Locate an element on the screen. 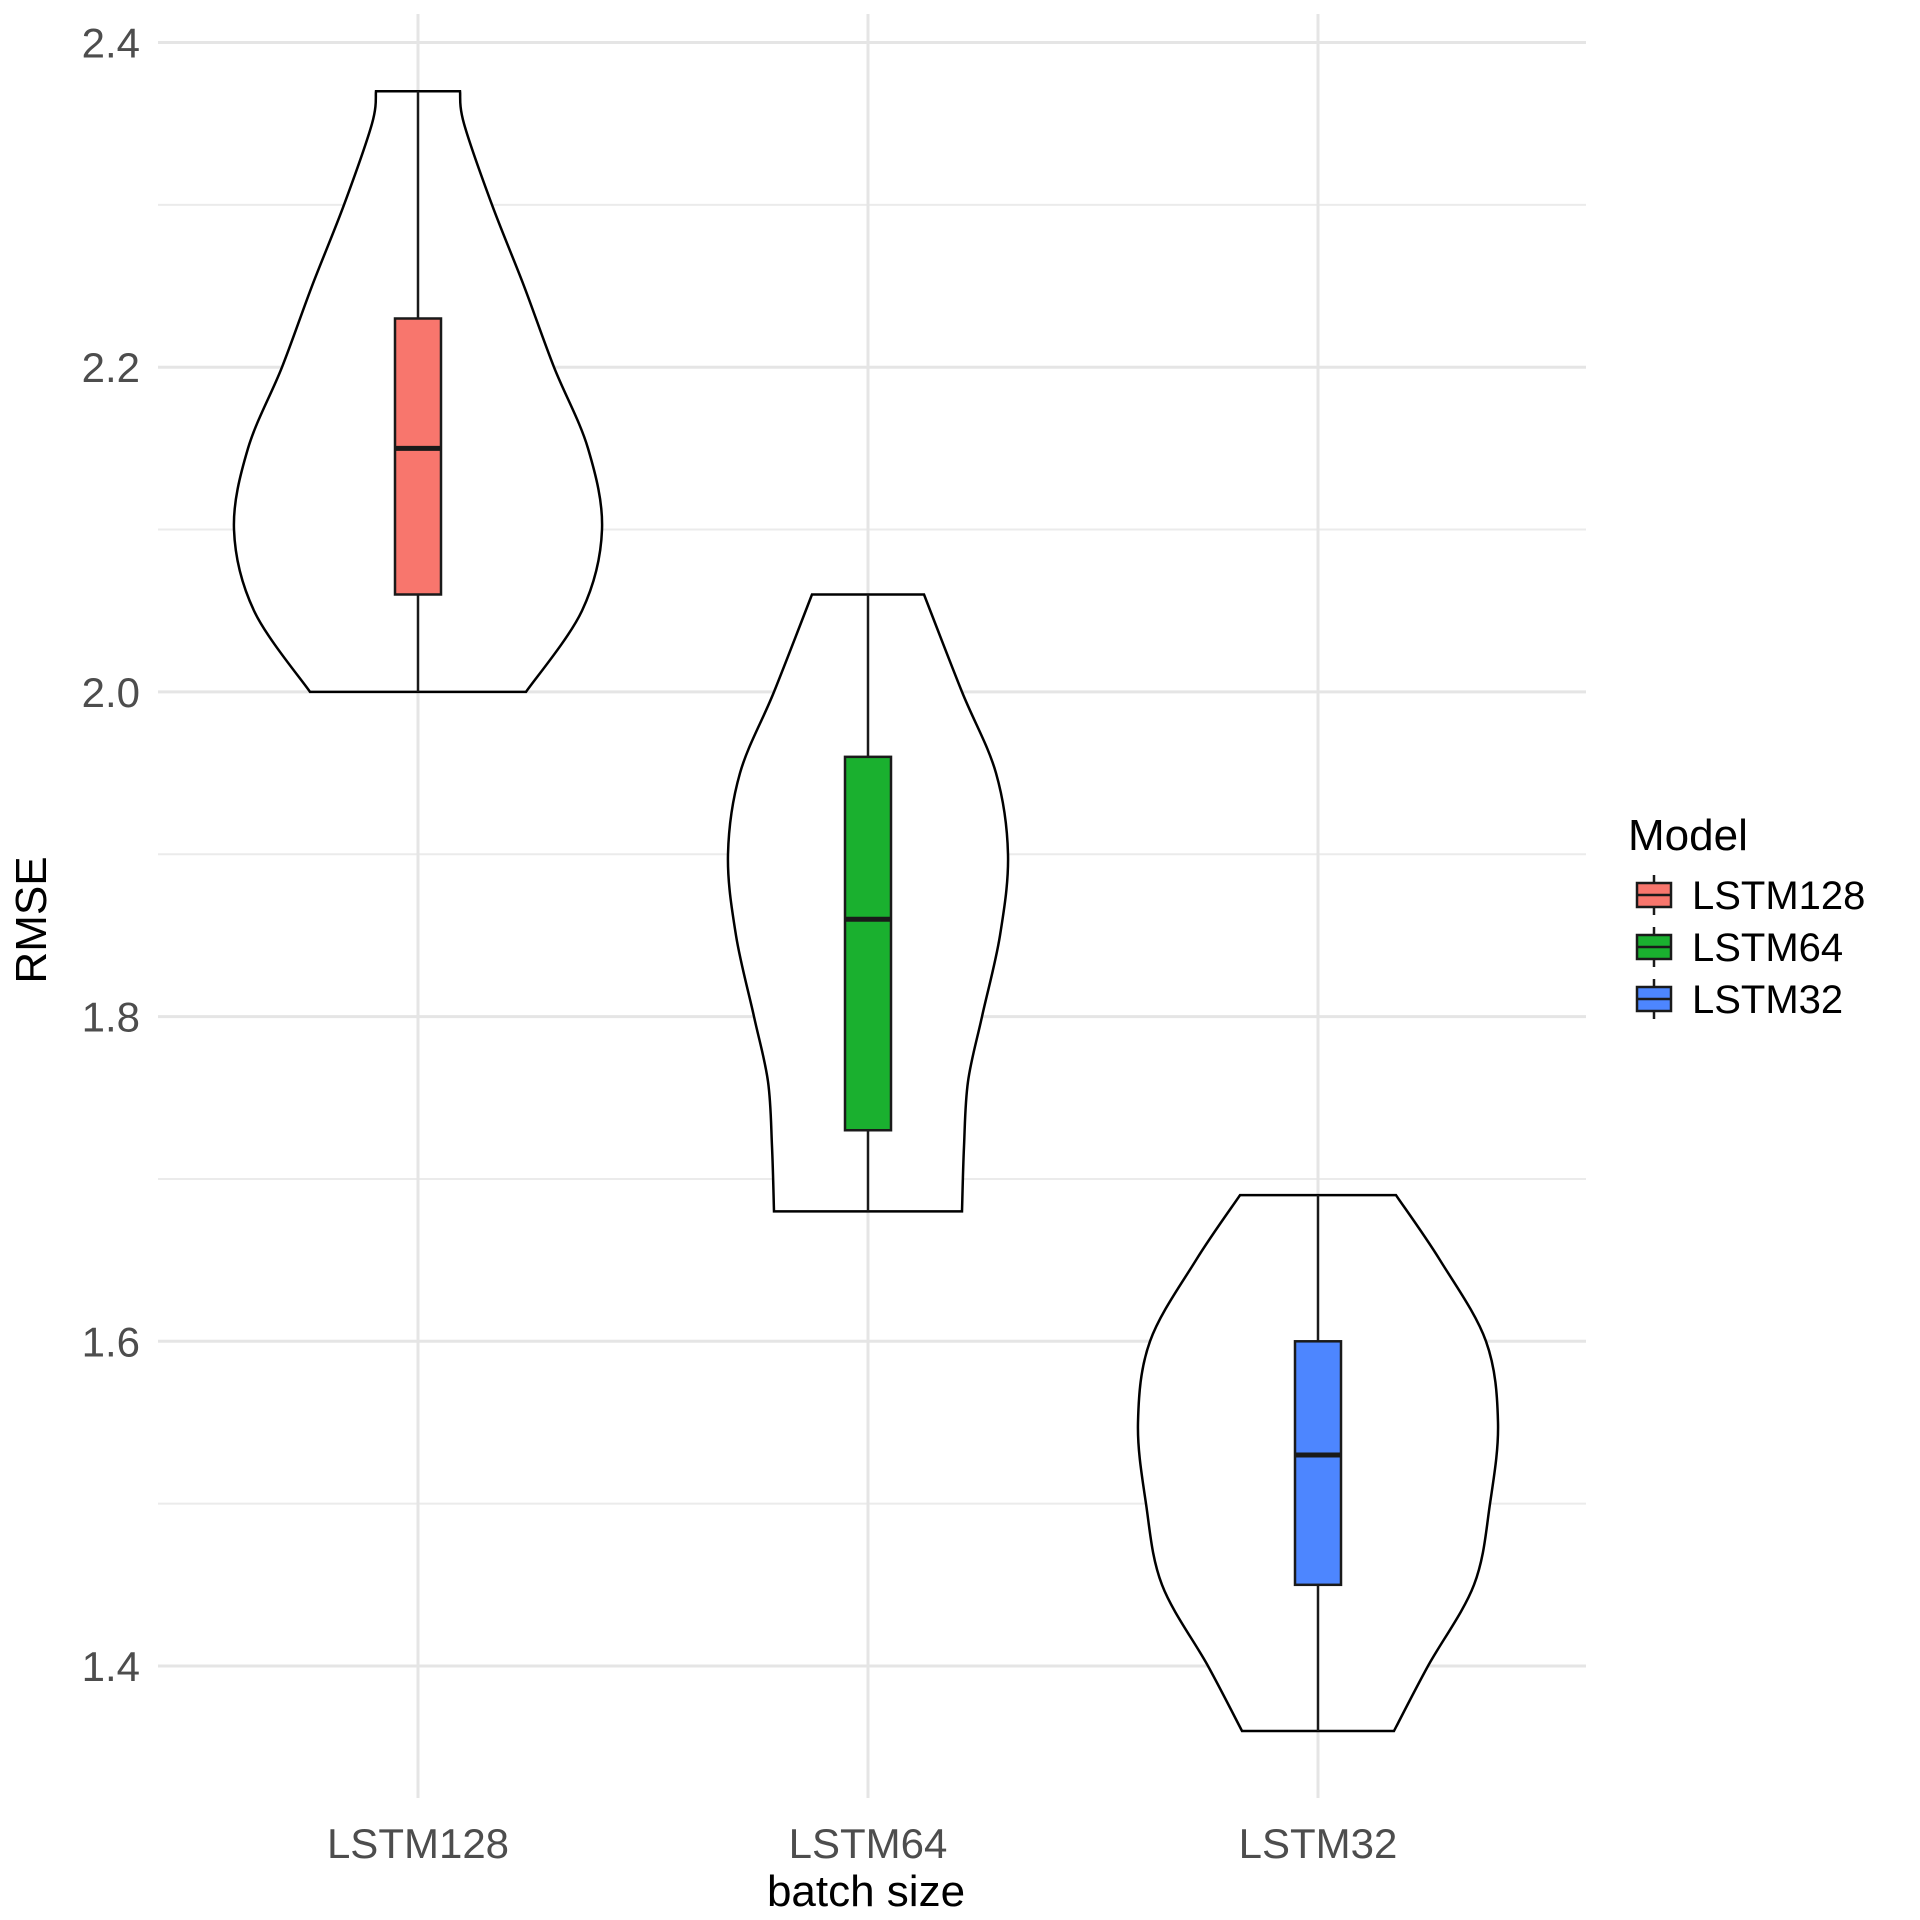 This screenshot has width=1920, height=1920. x-tick-label: LSTM32 is located at coordinates (1318, 1843).